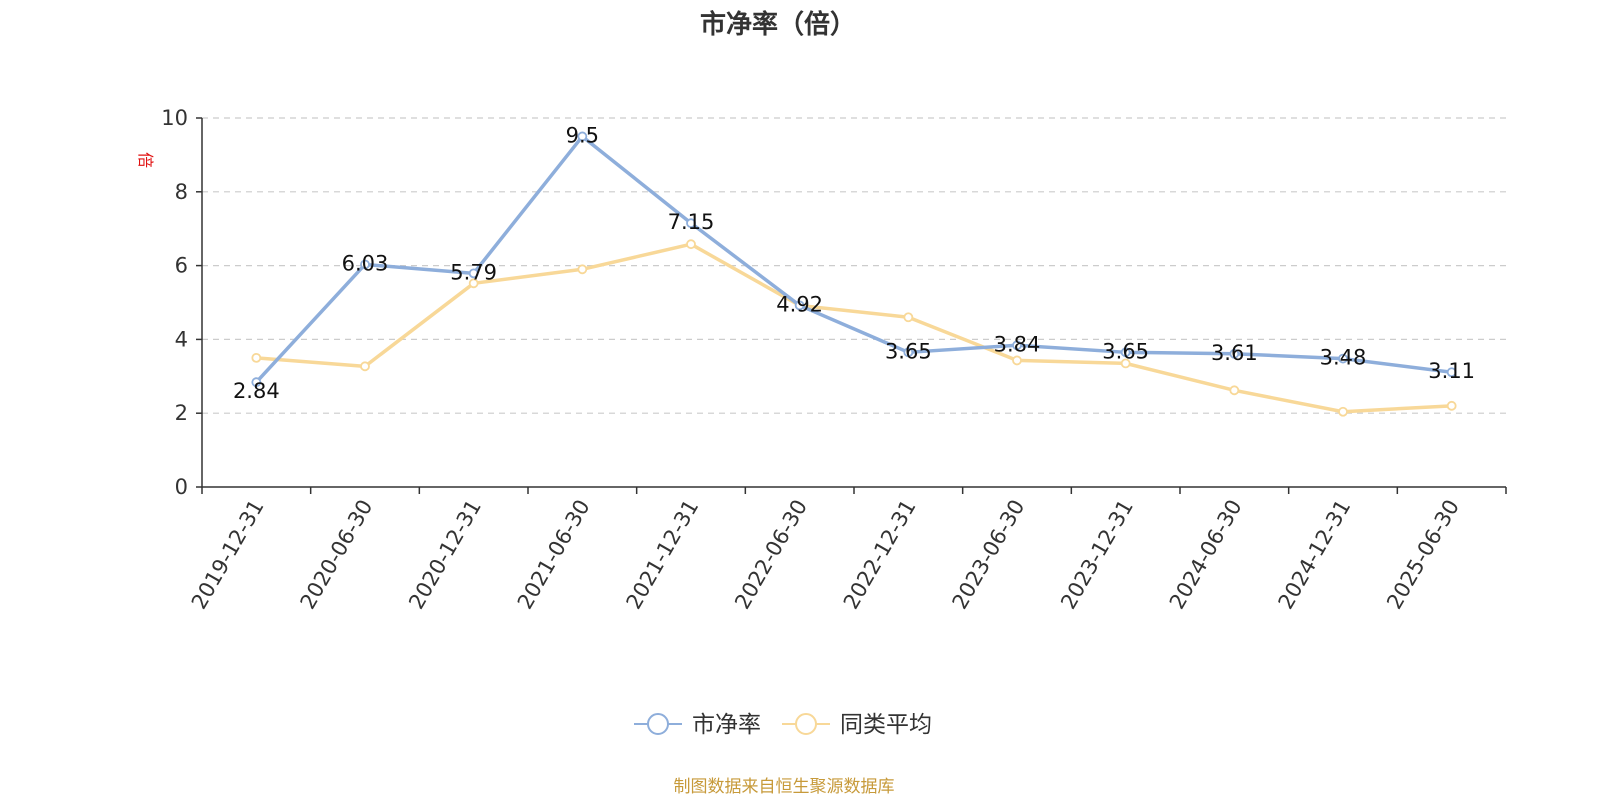 The width and height of the screenshot is (1600, 800). What do you see at coordinates (771, 555) in the screenshot?
I see `x-tick-label: 2022-06-30` at bounding box center [771, 555].